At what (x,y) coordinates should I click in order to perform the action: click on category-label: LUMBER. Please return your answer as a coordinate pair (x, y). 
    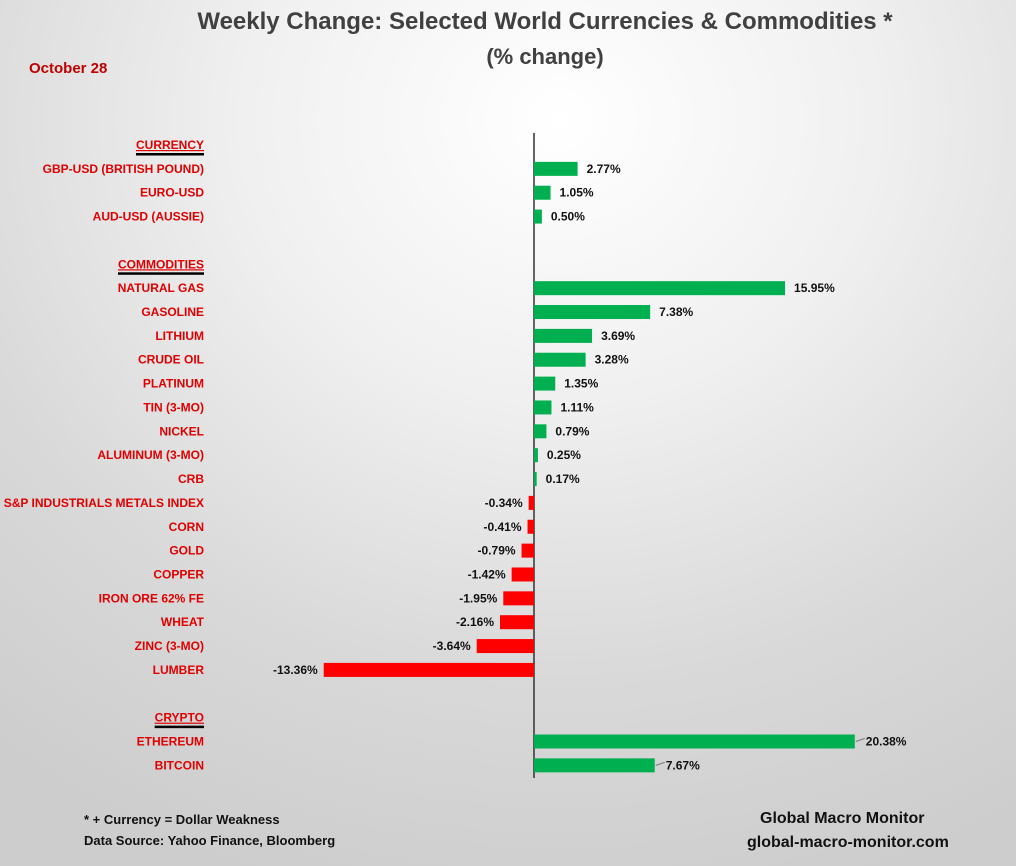
    Looking at the image, I should click on (179, 670).